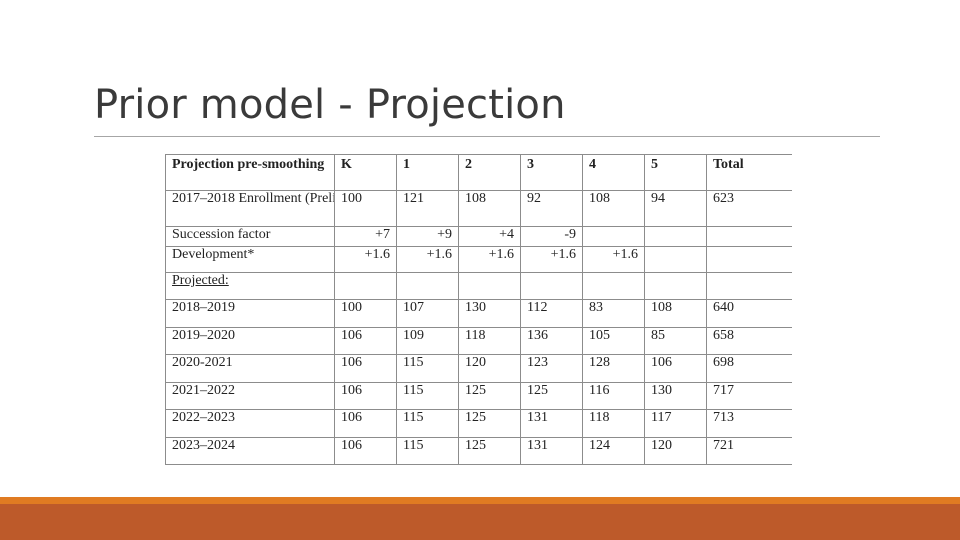 The image size is (960, 540). Describe the element at coordinates (250, 340) in the screenshot. I see `row-label-cell: 2019–2020` at that location.